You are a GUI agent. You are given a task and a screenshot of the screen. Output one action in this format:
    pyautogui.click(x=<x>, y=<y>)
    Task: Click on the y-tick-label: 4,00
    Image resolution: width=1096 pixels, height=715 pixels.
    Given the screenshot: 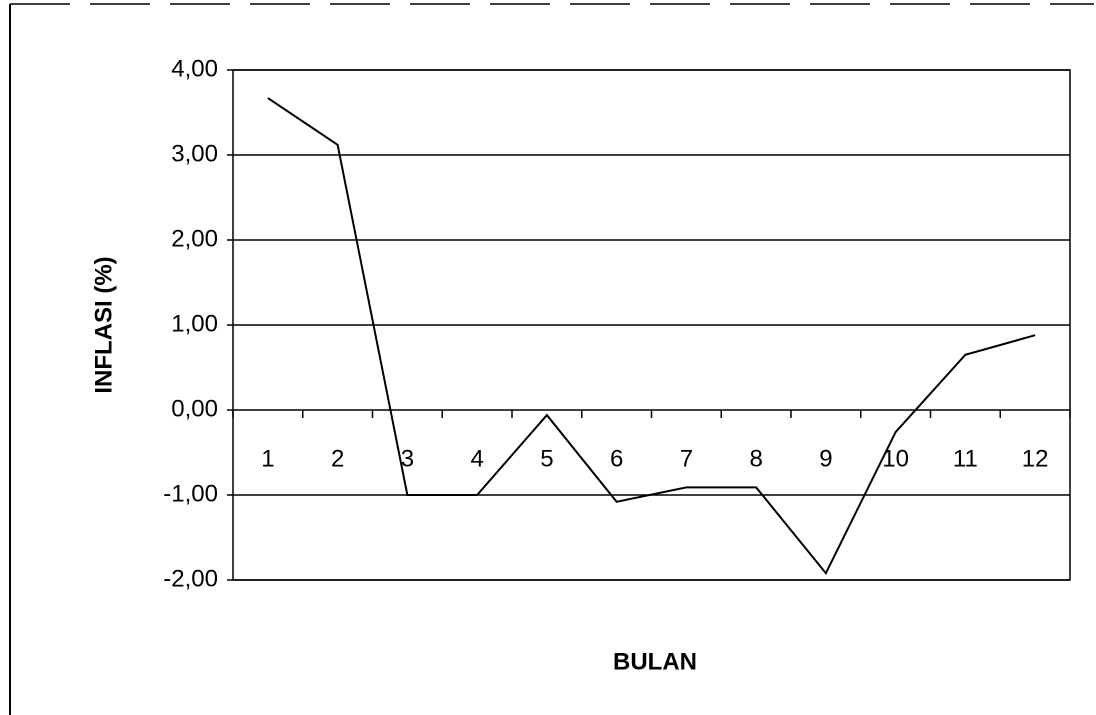 What is the action you would take?
    pyautogui.click(x=194, y=68)
    